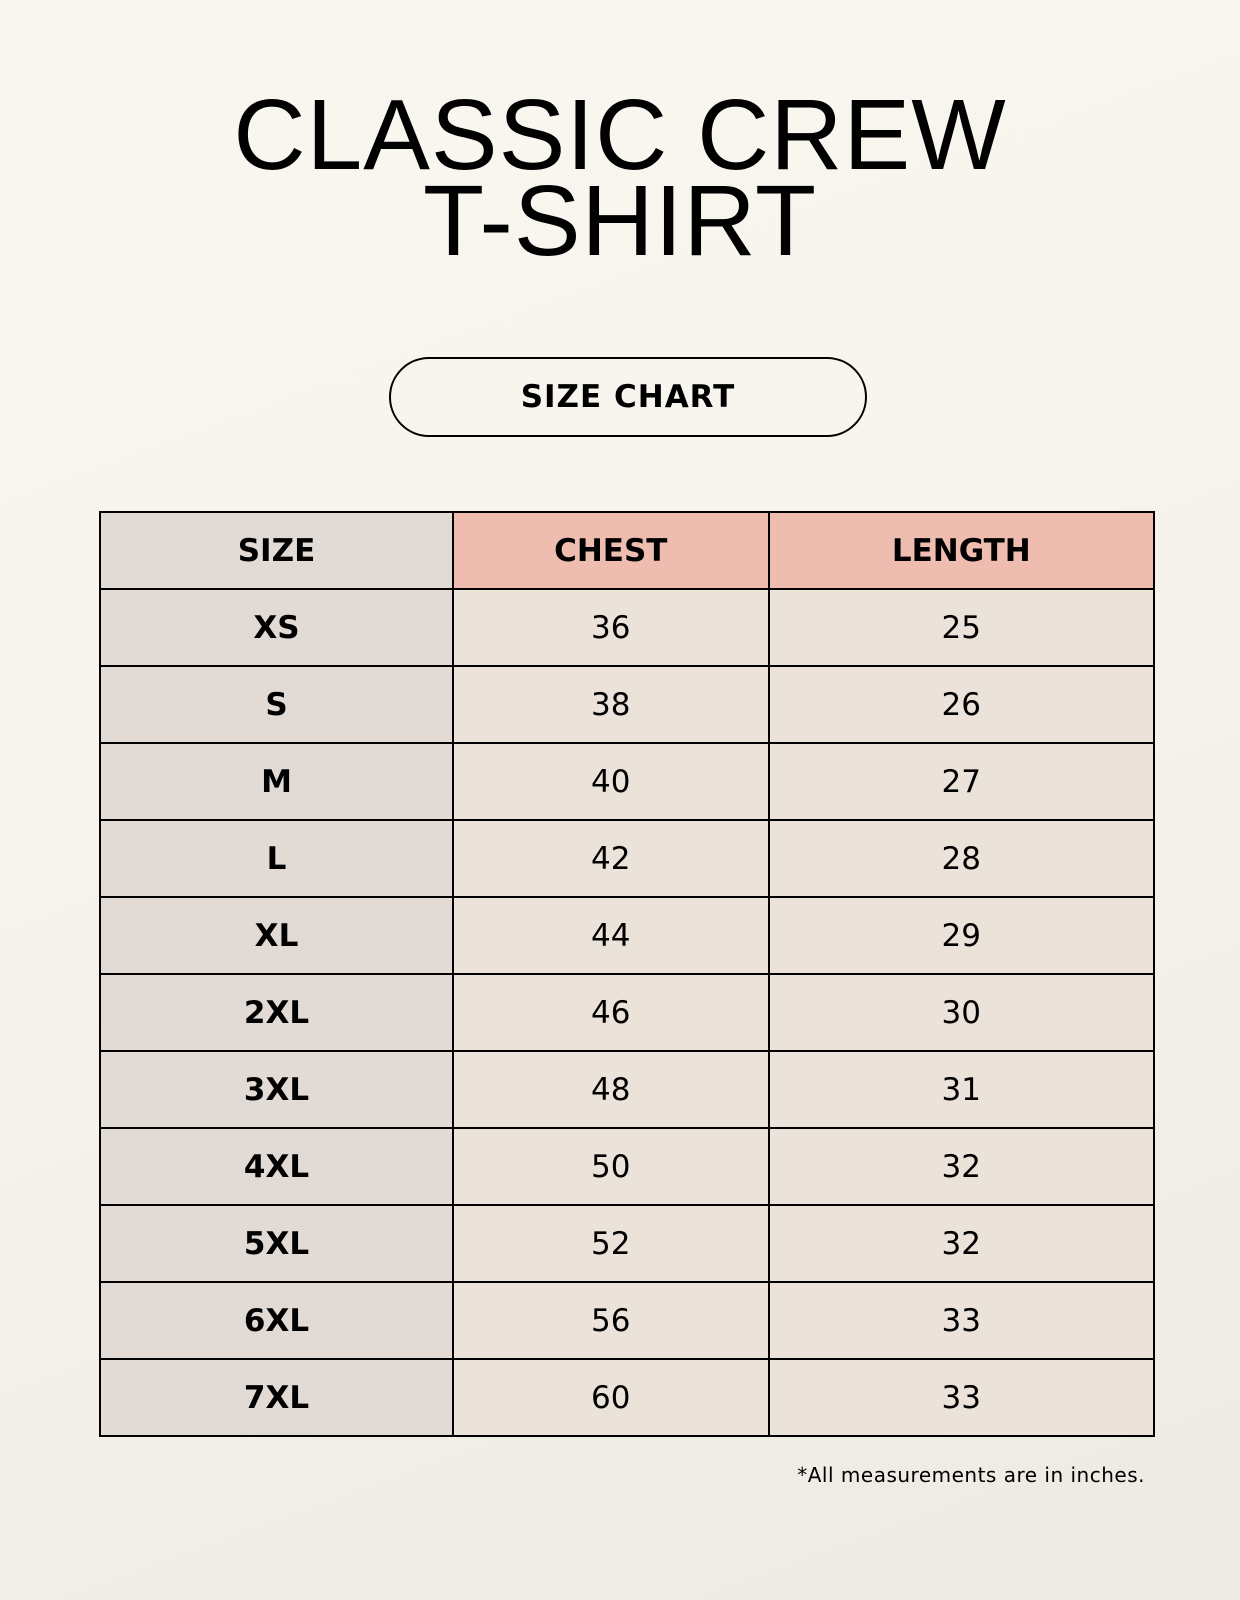 The image size is (1240, 1600). Describe the element at coordinates (611, 704) in the screenshot. I see `cell-chest: 38` at that location.